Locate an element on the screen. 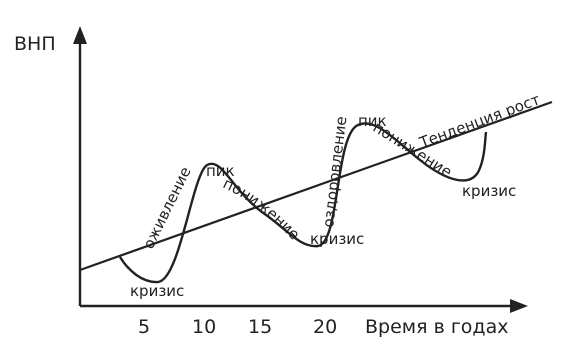 This screenshot has width=565, height=340. phase-label-decline-1: понижение is located at coordinates (261, 208).